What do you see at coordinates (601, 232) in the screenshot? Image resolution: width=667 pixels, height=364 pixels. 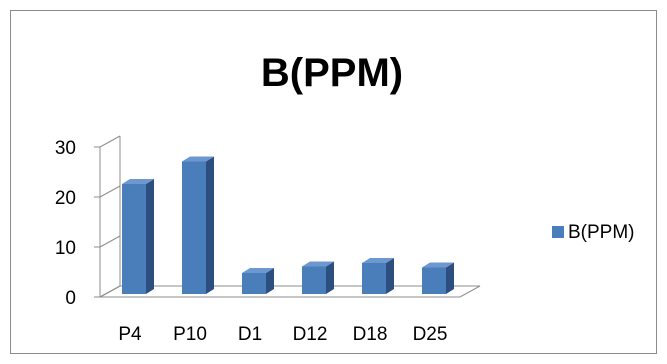 I see `legend-label: B(PPM)` at bounding box center [601, 232].